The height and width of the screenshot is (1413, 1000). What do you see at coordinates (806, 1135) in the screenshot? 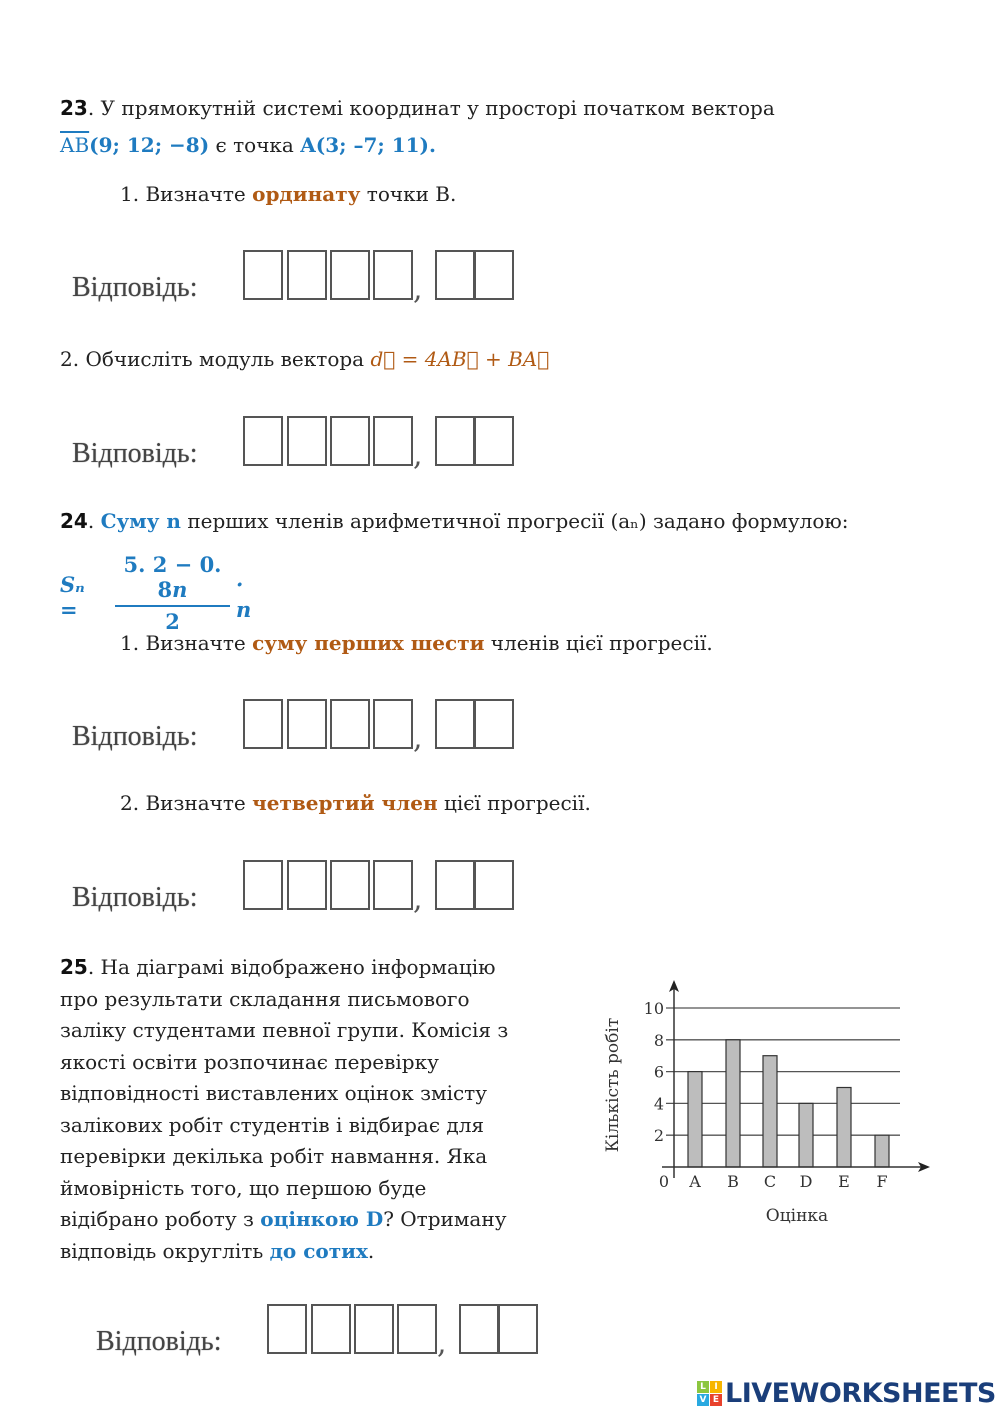
I see `bar-D` at bounding box center [806, 1135].